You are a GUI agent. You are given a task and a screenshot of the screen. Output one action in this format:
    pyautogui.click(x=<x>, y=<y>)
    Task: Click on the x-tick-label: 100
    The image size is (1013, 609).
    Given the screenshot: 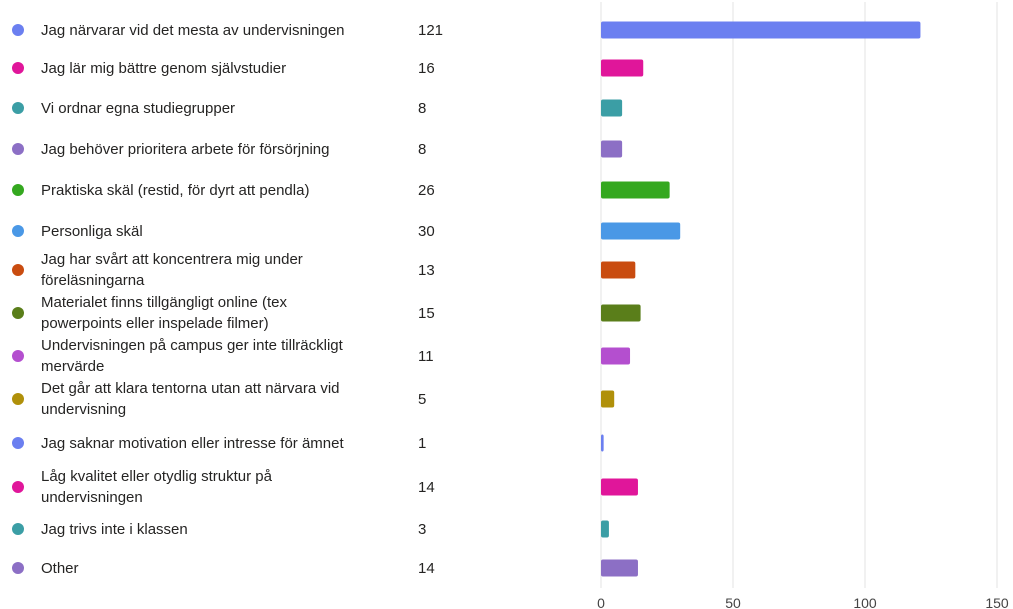 What is the action you would take?
    pyautogui.click(x=865, y=602)
    